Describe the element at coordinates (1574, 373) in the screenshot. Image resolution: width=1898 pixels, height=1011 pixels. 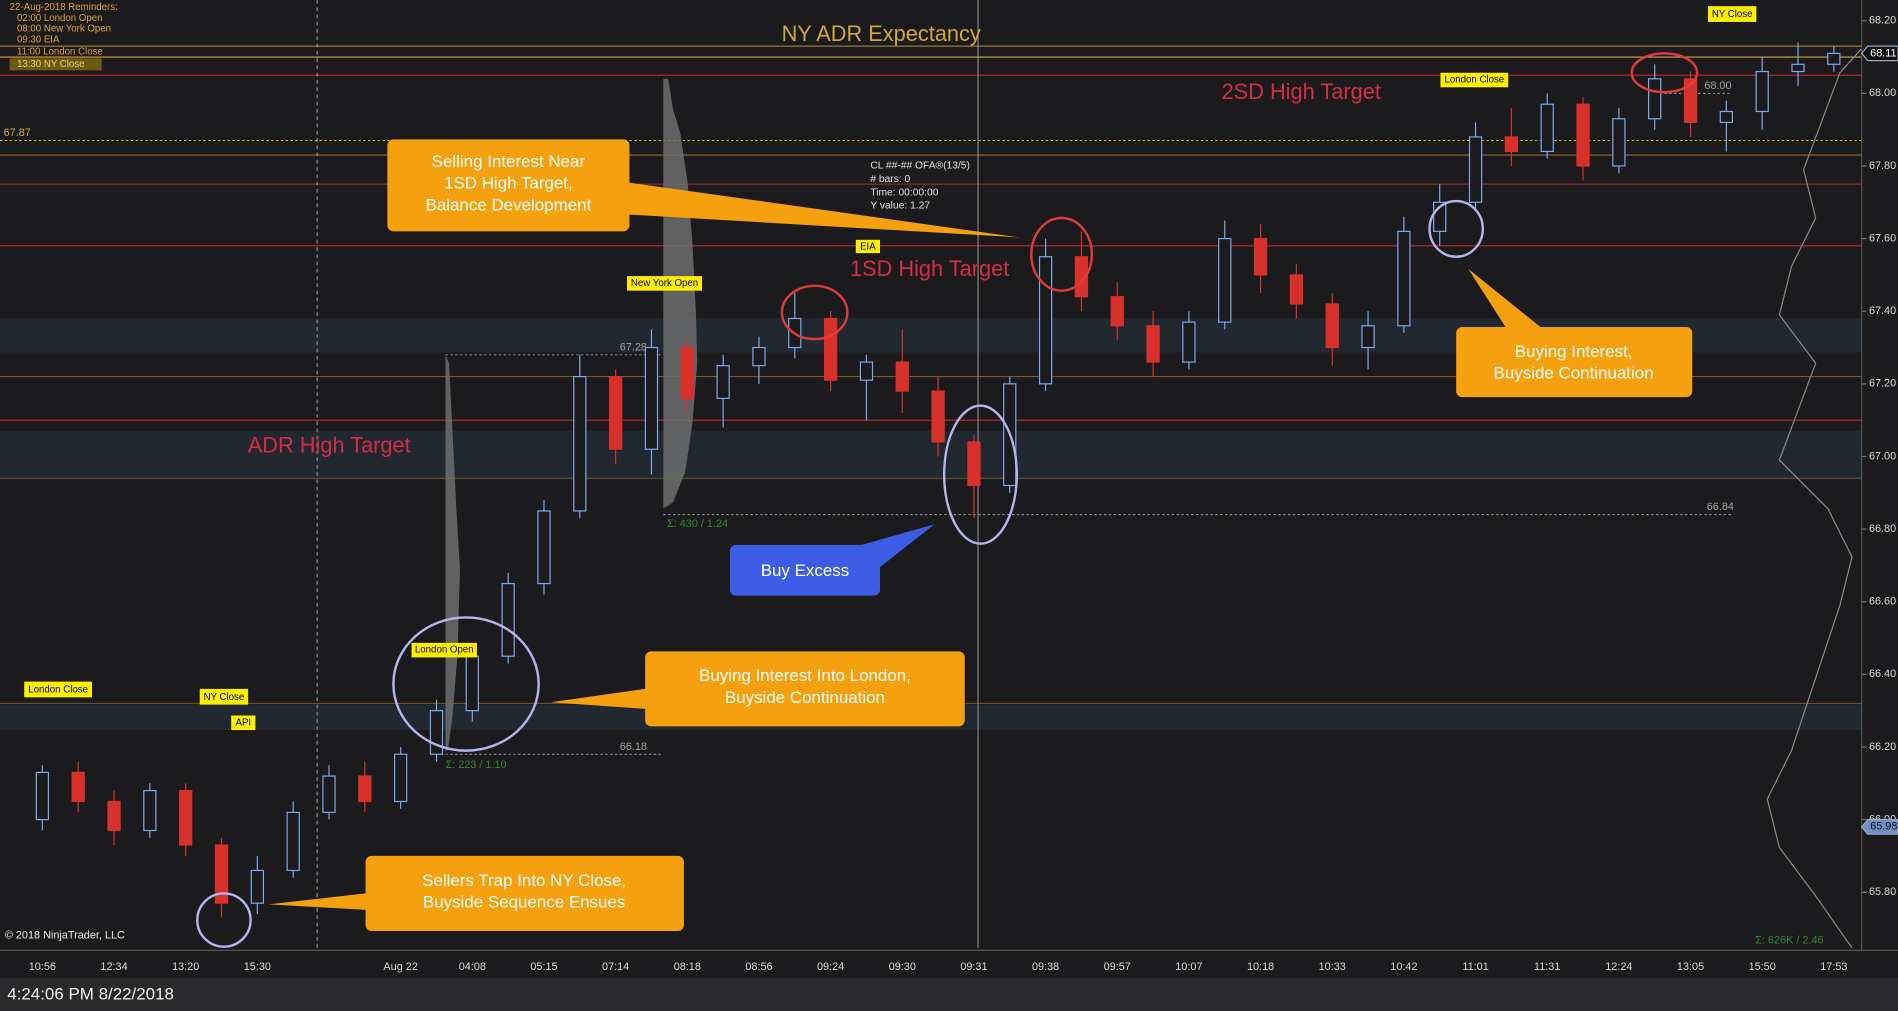
I see `callout-text: Buyside Continuation` at that location.